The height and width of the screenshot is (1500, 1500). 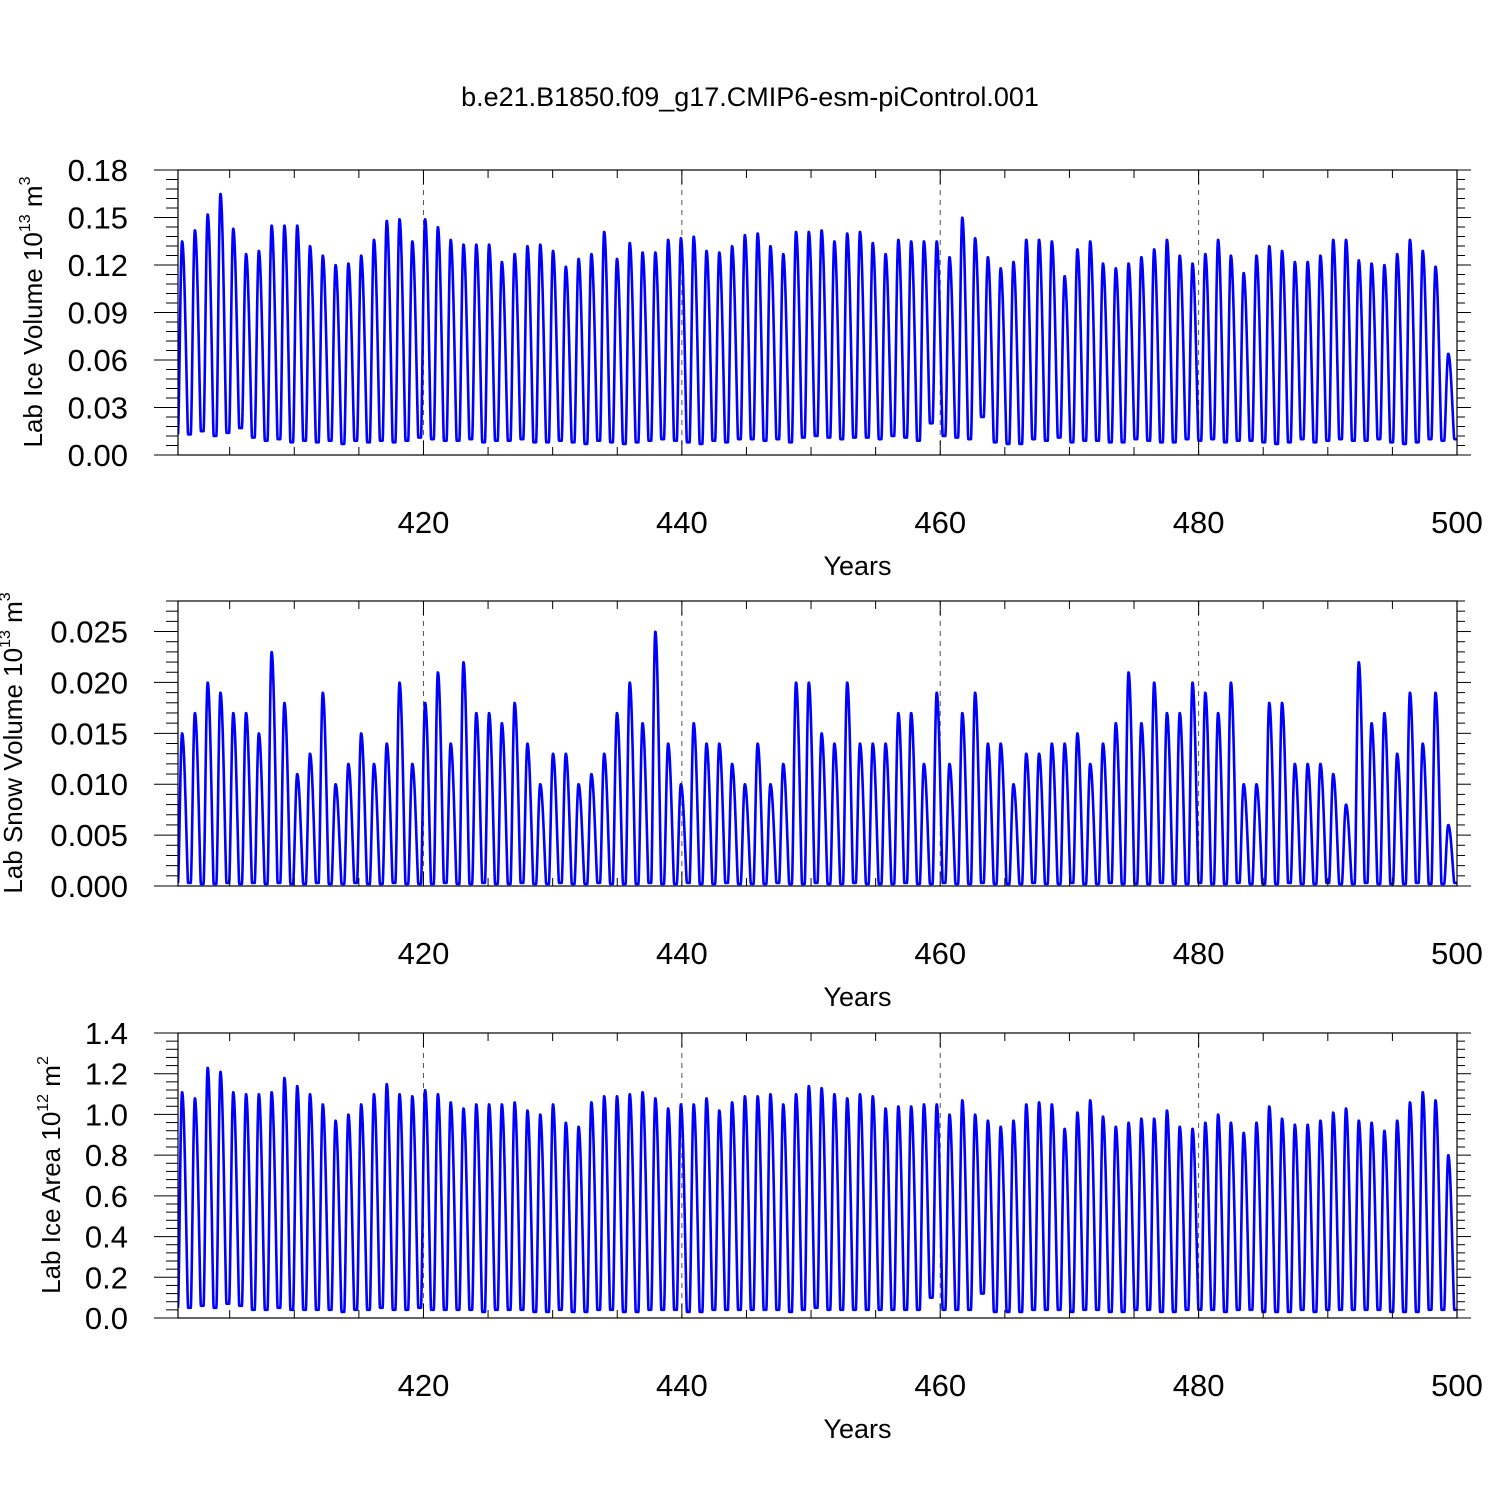 What do you see at coordinates (106, 1114) in the screenshot?
I see `y-tick-label: 1.0` at bounding box center [106, 1114].